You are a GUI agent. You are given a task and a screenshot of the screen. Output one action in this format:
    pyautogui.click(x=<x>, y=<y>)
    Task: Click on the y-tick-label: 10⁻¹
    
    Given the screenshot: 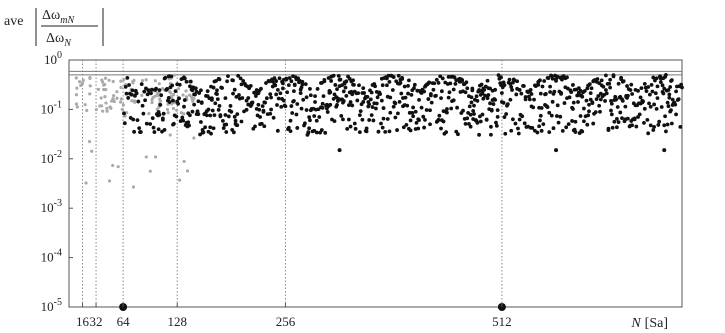 What is the action you would take?
    pyautogui.click(x=51, y=107)
    